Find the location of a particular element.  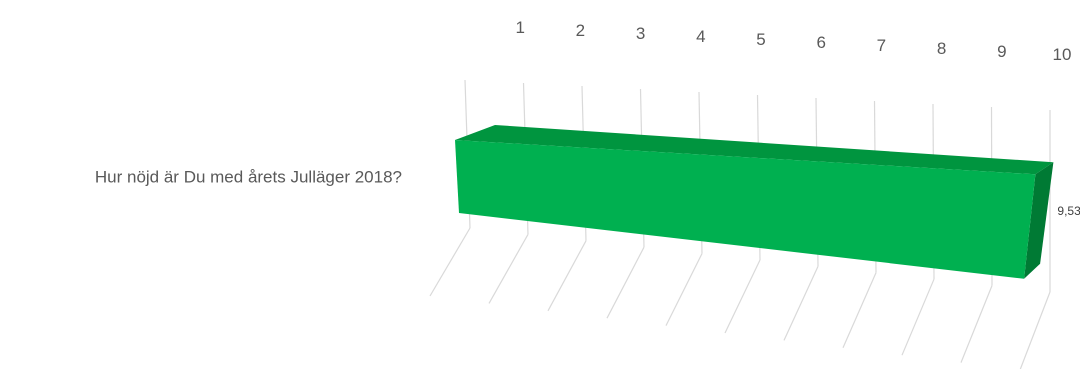

tick-label-7: 7 is located at coordinates (881, 45).